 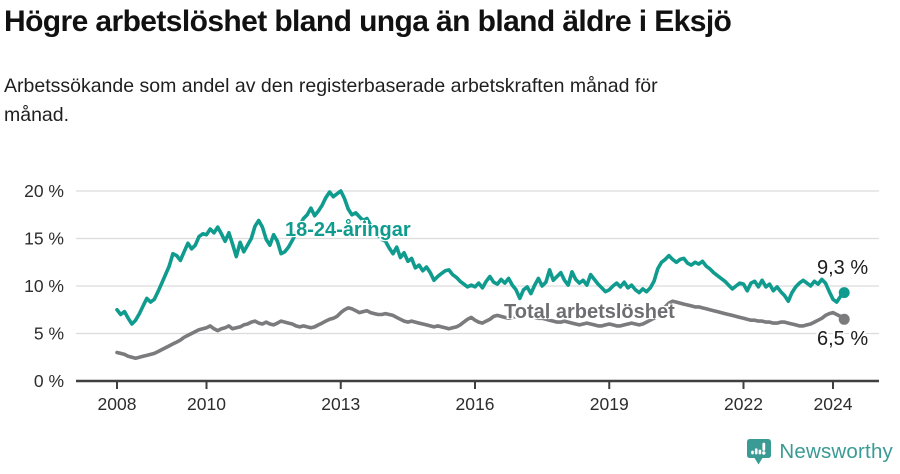 I want to click on x-axis-tick-label: 2019, so click(x=609, y=404).